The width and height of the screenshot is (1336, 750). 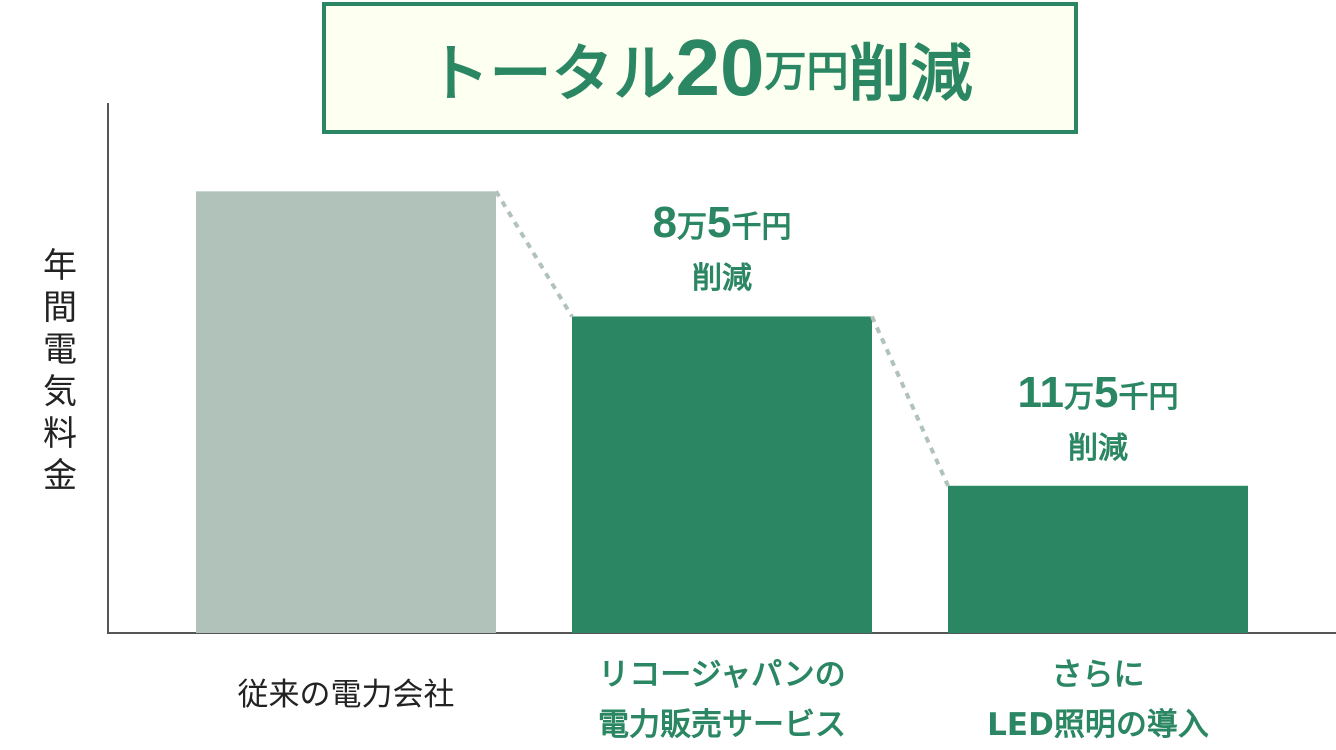 What do you see at coordinates (720, 67) in the screenshot?
I see `title-number: 20` at bounding box center [720, 67].